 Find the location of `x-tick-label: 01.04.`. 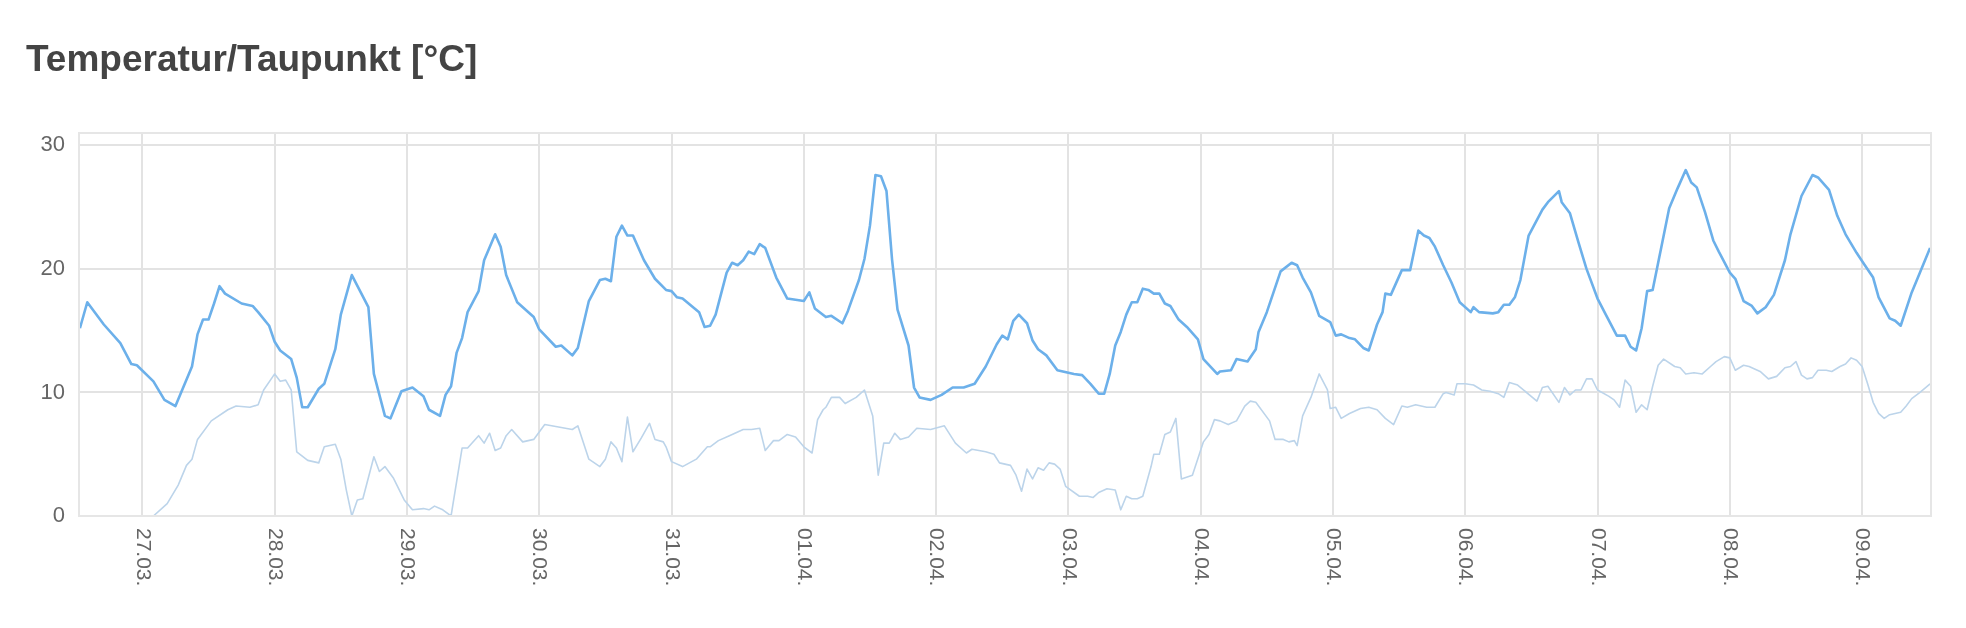

x-tick-label: 01.04. is located at coordinates (806, 557).